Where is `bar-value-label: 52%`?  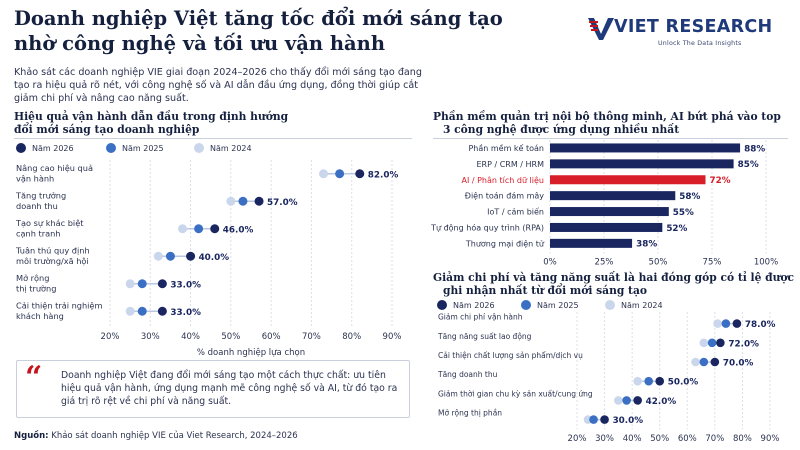
bar-value-label: 52% is located at coordinates (676, 229).